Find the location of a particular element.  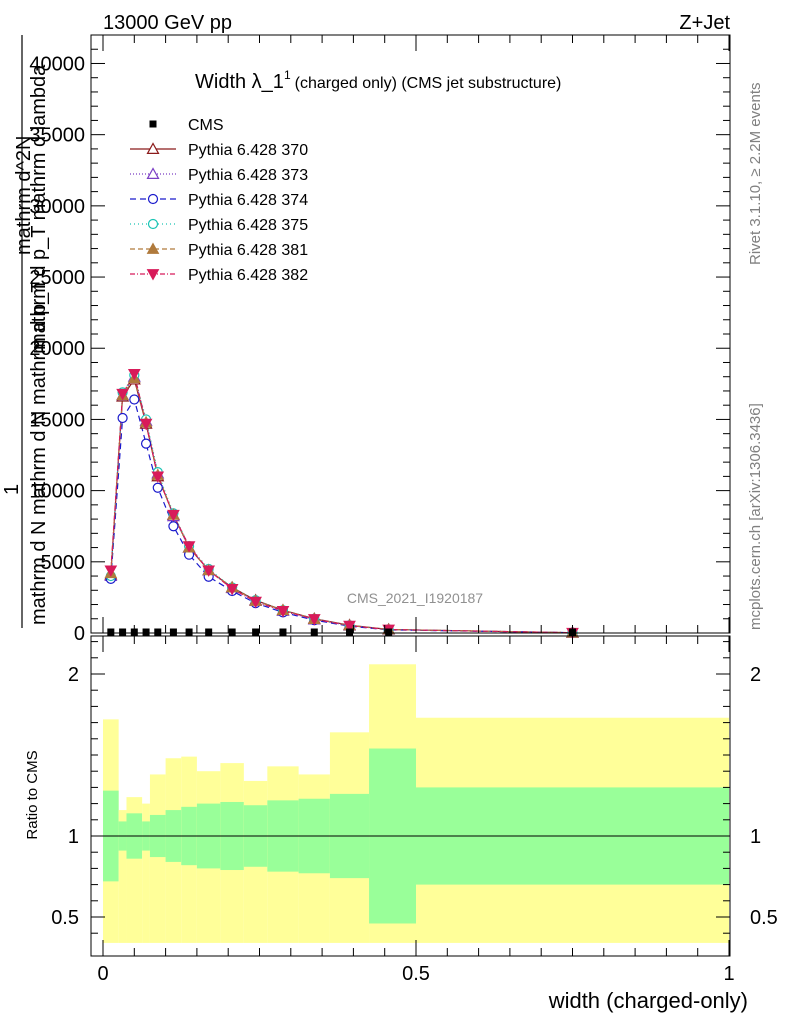

xtick-label: 0 is located at coordinates (102, 974).